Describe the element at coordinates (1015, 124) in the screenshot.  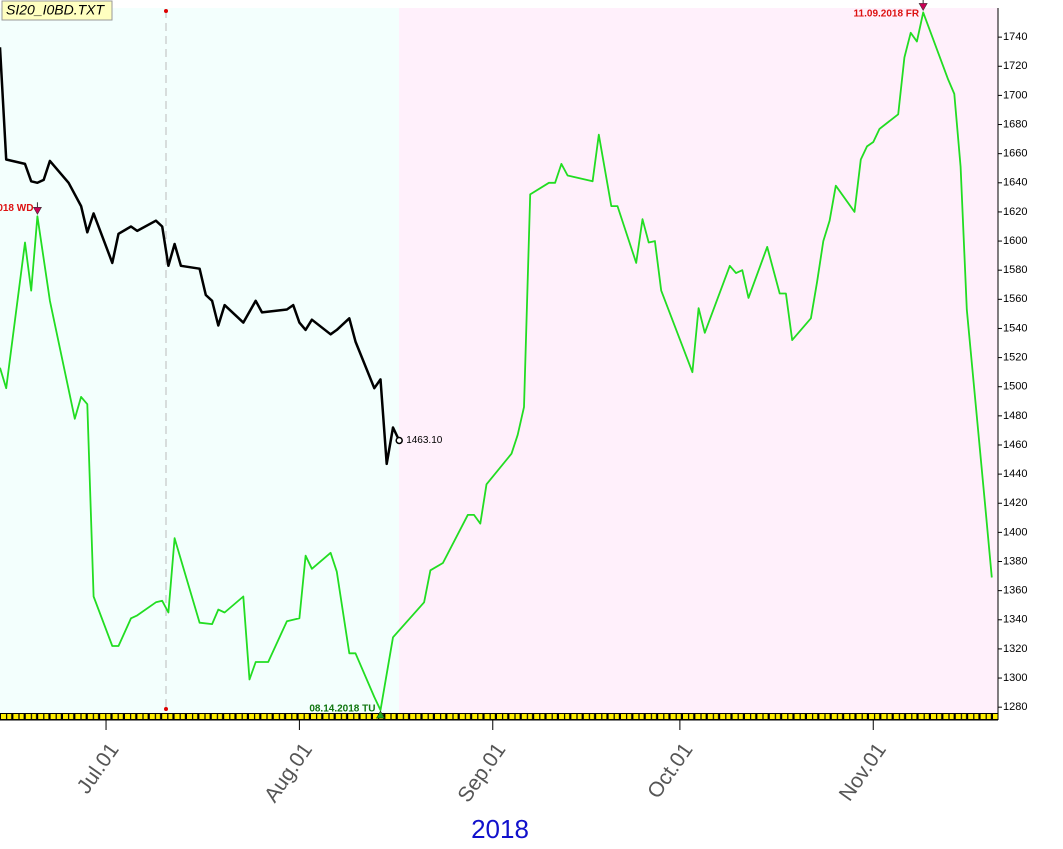
I see `y-tick-label: 1680` at that location.